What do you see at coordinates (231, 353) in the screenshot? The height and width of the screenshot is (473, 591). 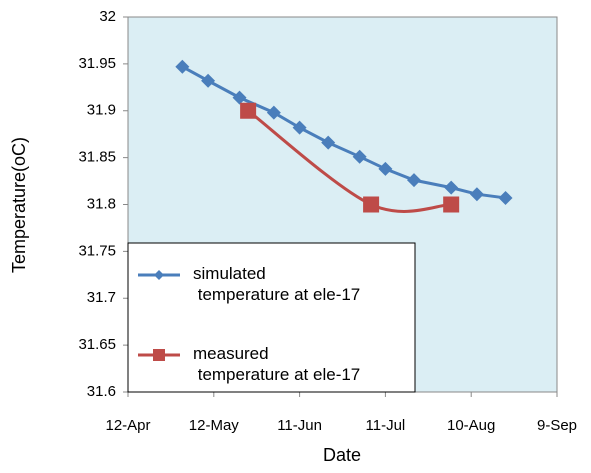 I see `legend-label-line: measured` at bounding box center [231, 353].